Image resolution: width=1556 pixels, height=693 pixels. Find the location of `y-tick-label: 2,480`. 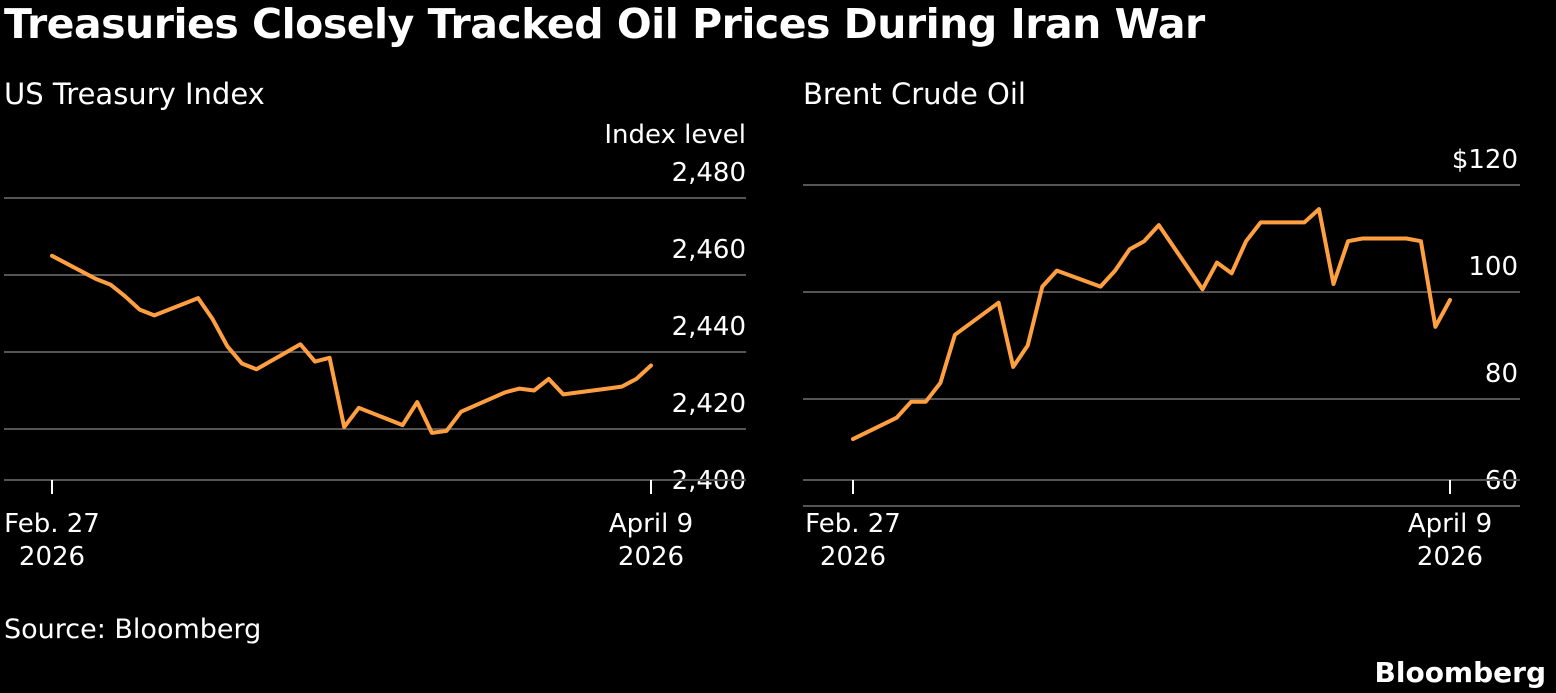

y-tick-label: 2,480 is located at coordinates (709, 173).